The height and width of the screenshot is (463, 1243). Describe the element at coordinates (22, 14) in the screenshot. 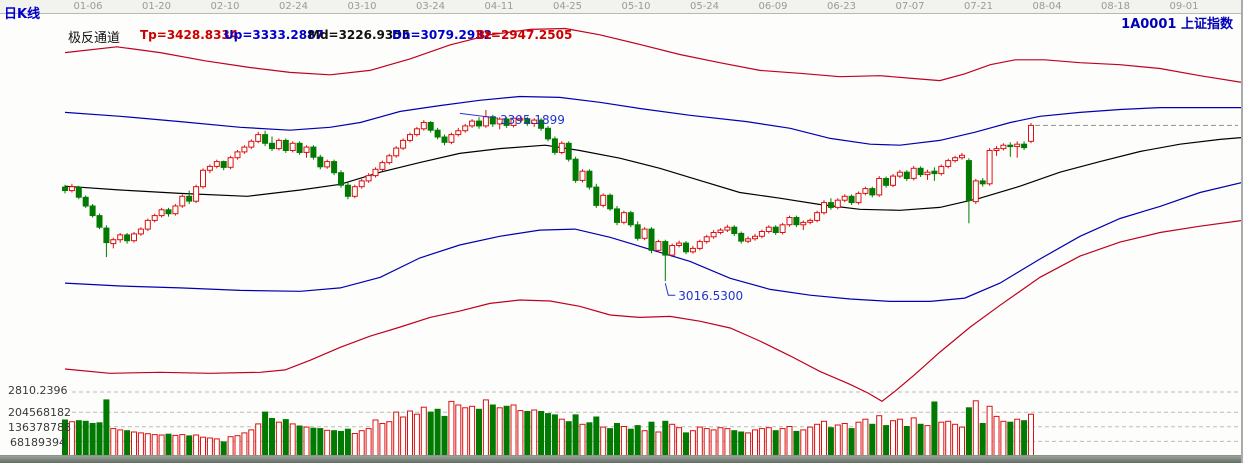

I see `kline-mode-label: 日K线` at that location.